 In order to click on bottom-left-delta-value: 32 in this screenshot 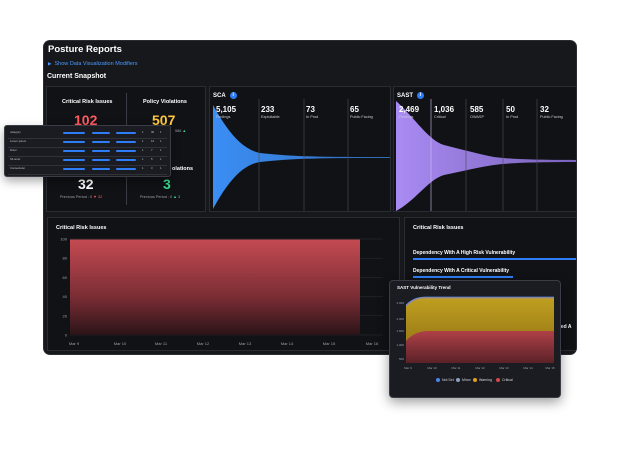, I will do `click(100, 197)`.